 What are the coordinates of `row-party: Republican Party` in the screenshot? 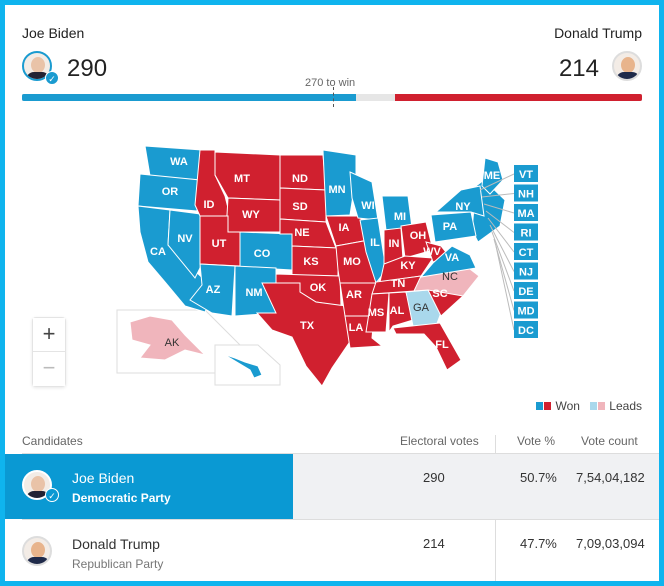 It's located at (118, 564).